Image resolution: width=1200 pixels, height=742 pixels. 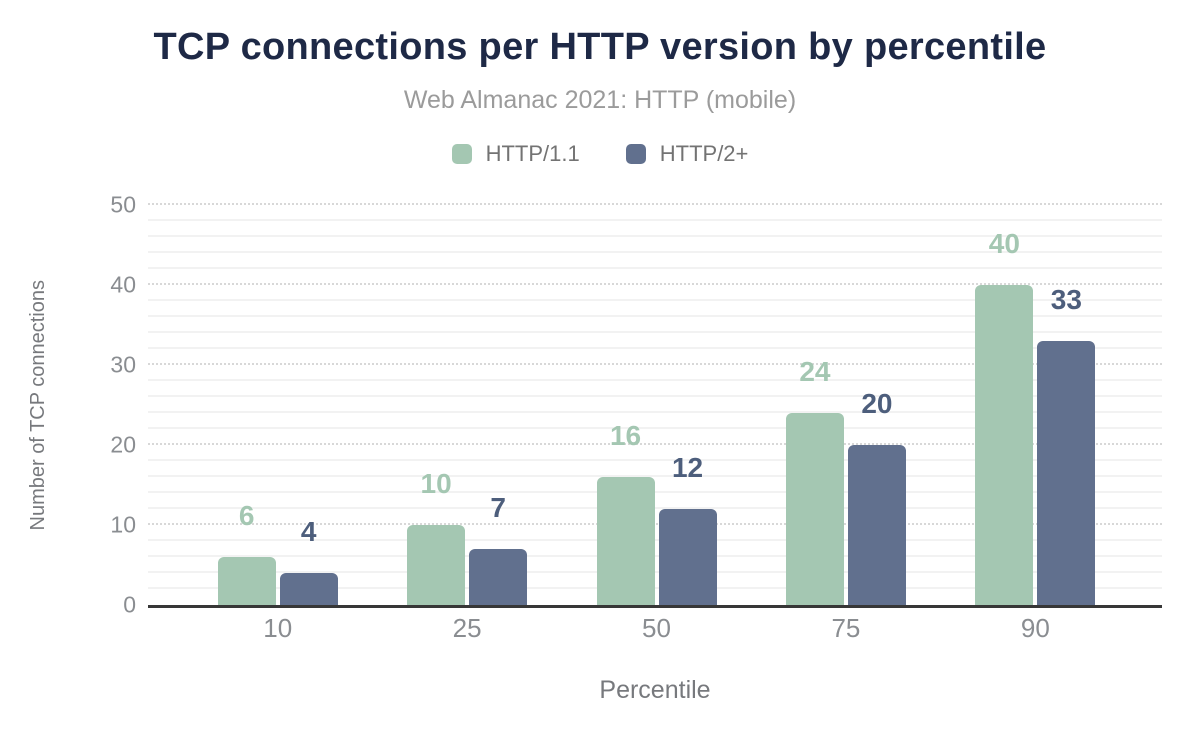 I want to click on y-tick-10: 10, so click(x=123, y=524).